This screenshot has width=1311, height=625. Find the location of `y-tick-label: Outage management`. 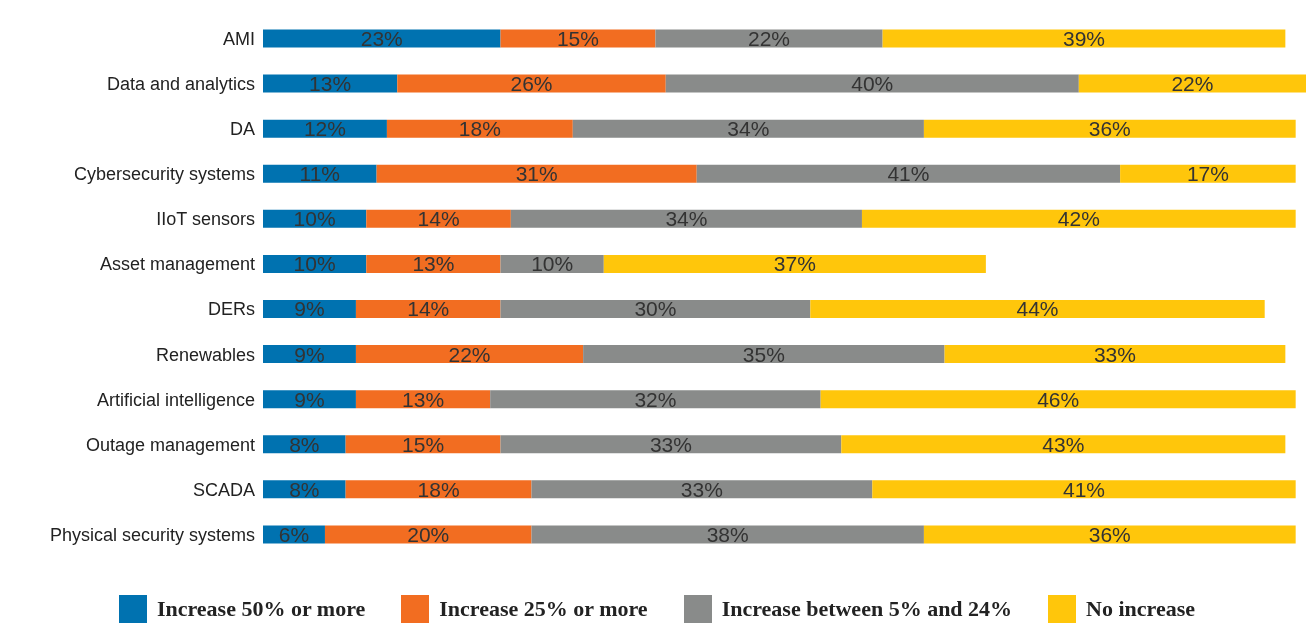

y-tick-label: Outage management is located at coordinates (170, 444).